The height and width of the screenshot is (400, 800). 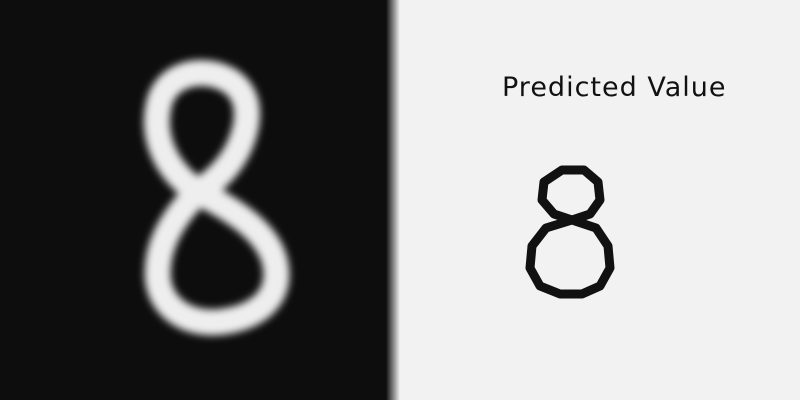 What do you see at coordinates (570, 232) in the screenshot?
I see `predicted-digit: 8` at bounding box center [570, 232].